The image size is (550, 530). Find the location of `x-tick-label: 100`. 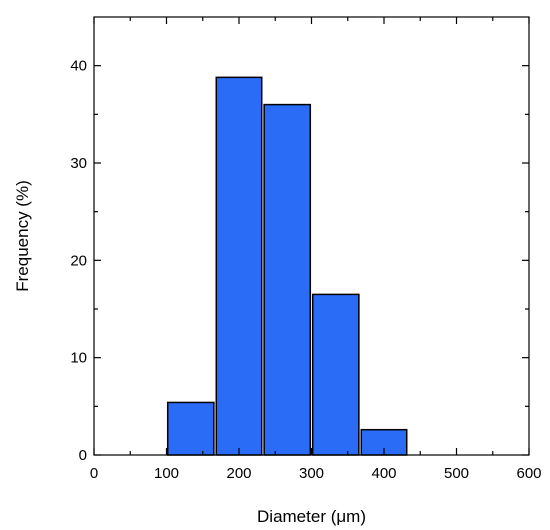

x-tick-label: 100 is located at coordinates (166, 473).